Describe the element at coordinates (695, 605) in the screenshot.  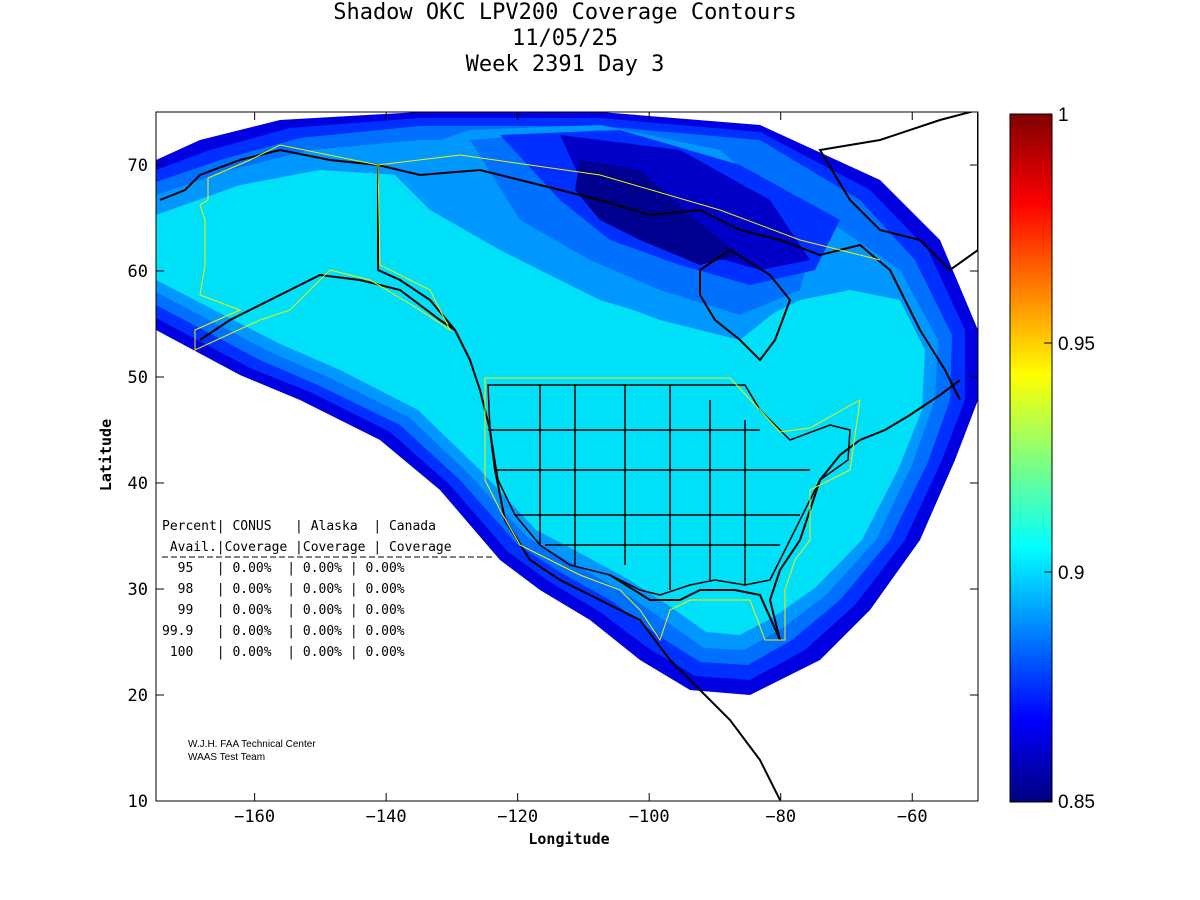
I see `gulf-coast` at that location.